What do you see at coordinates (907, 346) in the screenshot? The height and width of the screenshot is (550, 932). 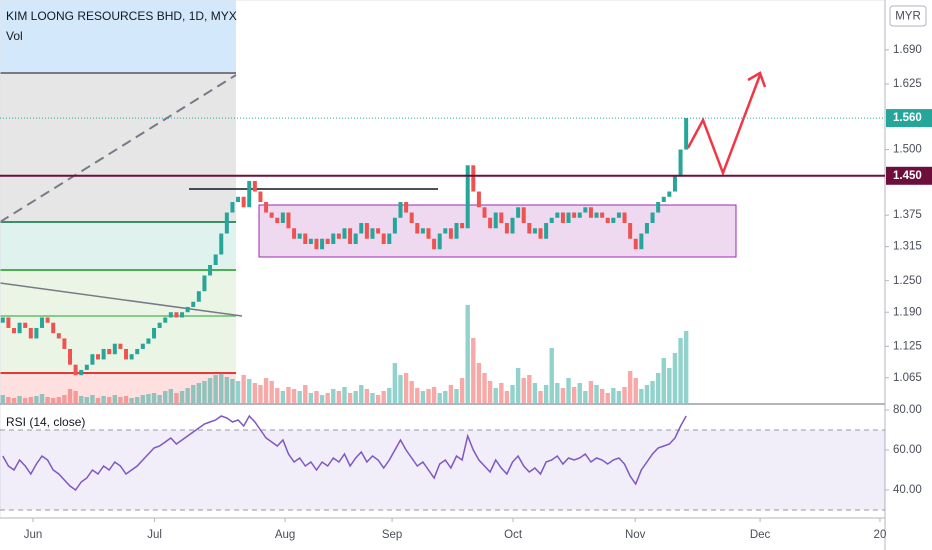 I see `y-tick-label: 1.125` at bounding box center [907, 346].